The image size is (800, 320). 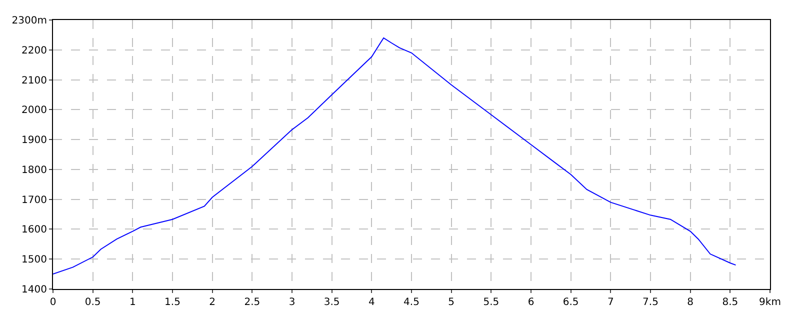 What do you see at coordinates (132, 302) in the screenshot?
I see `x-tick-label: 1` at bounding box center [132, 302].